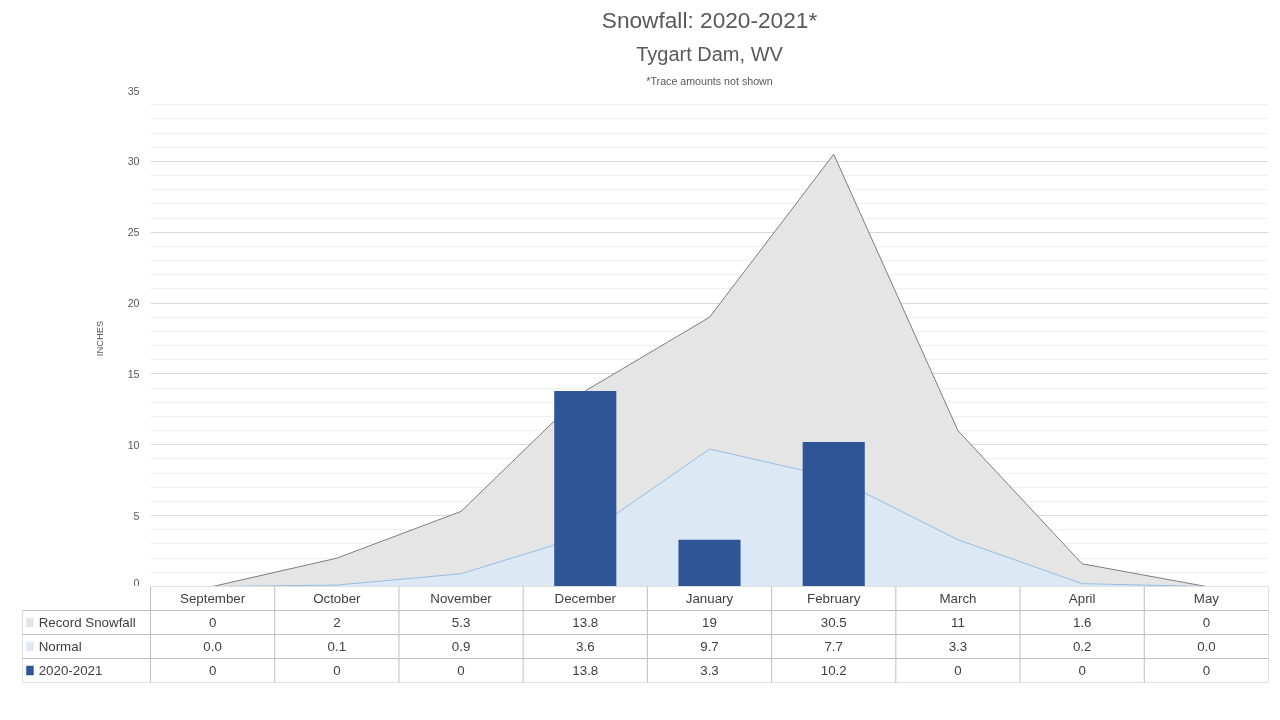  Describe the element at coordinates (1082, 622) in the screenshot. I see `data-label: 1.6` at that location.